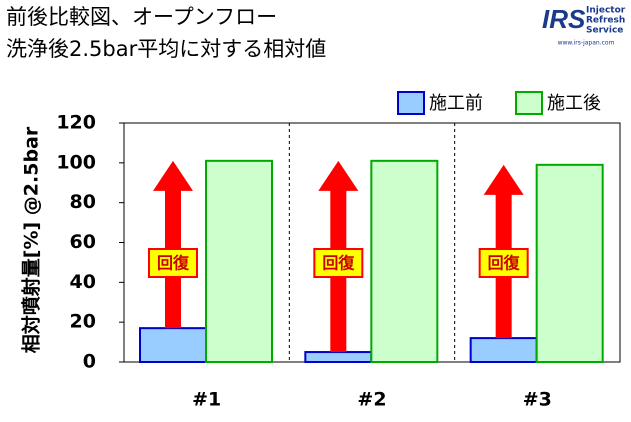  What do you see at coordinates (206, 400) in the screenshot?
I see `x-tick-label: #1` at bounding box center [206, 400].